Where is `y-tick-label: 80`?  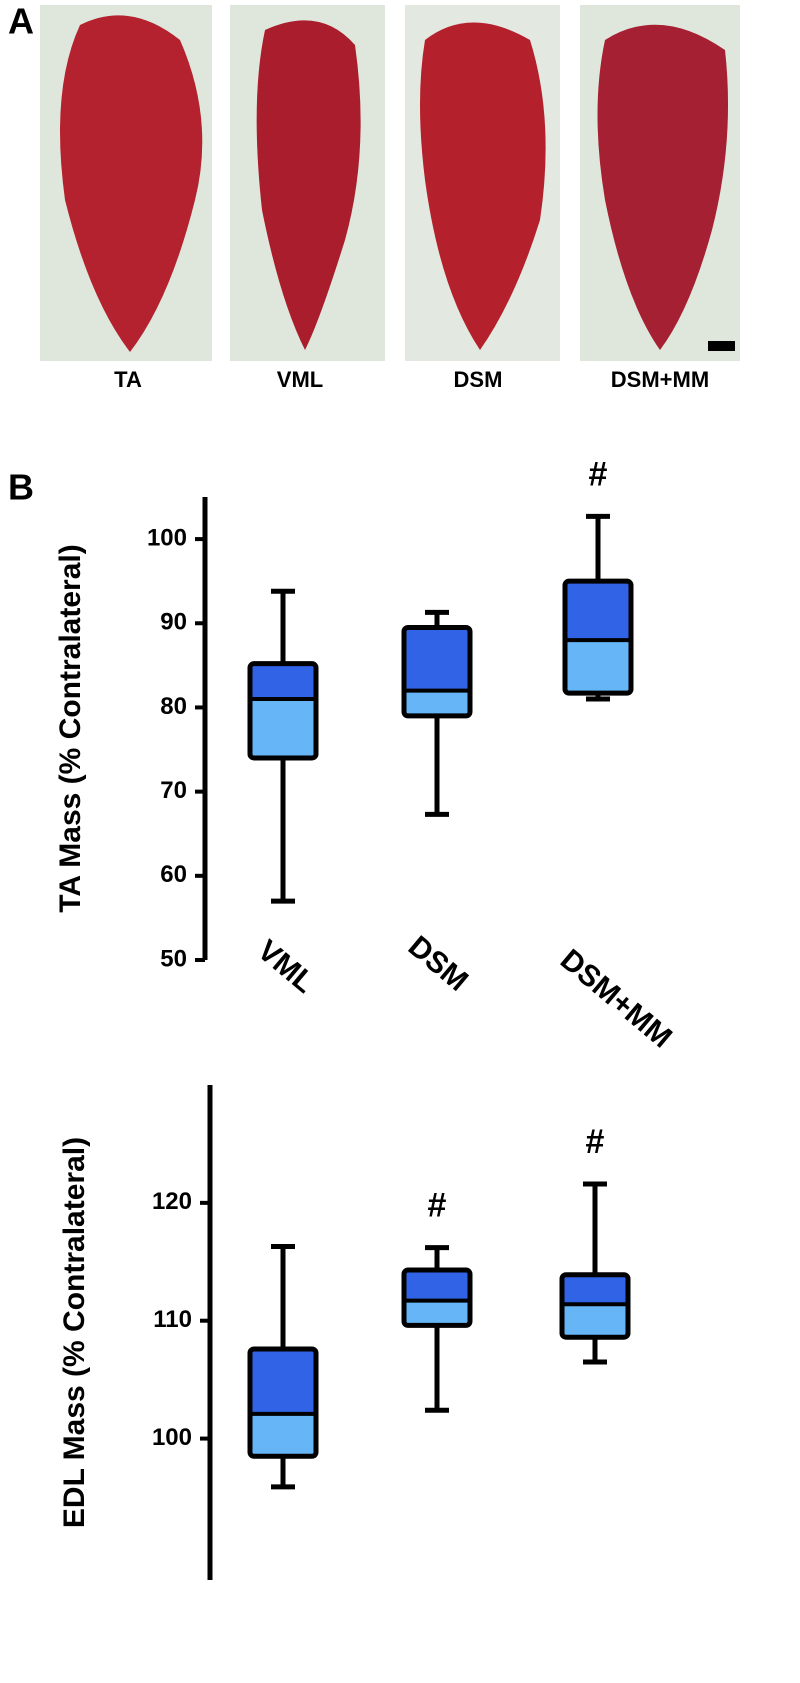 y-tick-label: 80 is located at coordinates (173, 706).